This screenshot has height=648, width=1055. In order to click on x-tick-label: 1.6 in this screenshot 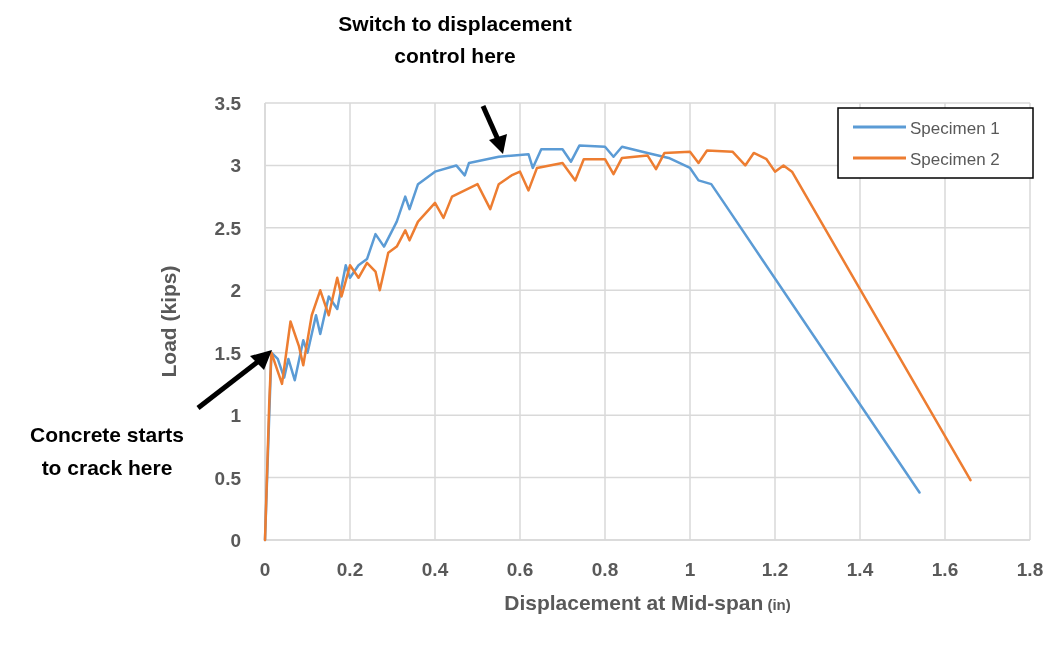, I will do `click(945, 569)`.